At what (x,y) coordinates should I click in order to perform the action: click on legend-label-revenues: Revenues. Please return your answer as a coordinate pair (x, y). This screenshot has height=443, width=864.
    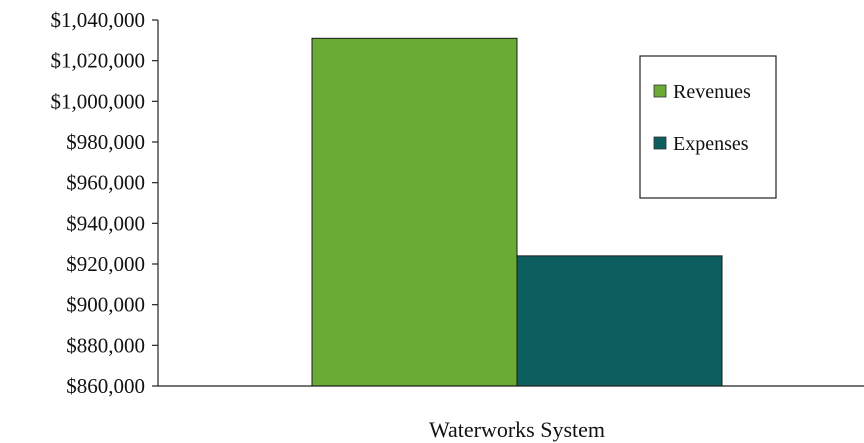
    Looking at the image, I should click on (712, 92).